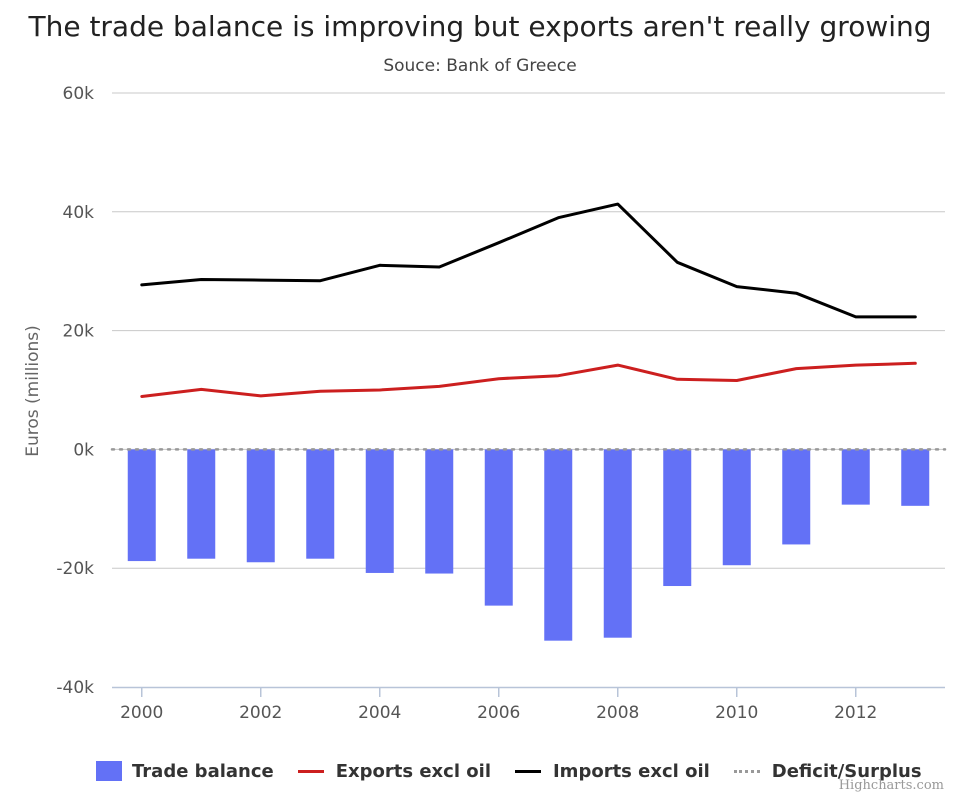 The height and width of the screenshot is (800, 960). What do you see at coordinates (617, 713) in the screenshot?
I see `x-tick-label: 2008` at bounding box center [617, 713].